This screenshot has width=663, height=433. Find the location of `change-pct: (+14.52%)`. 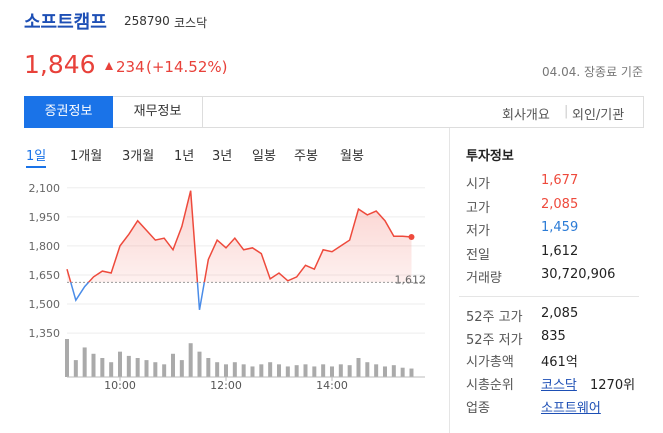

change-pct: (+14.52%) is located at coordinates (187, 67).